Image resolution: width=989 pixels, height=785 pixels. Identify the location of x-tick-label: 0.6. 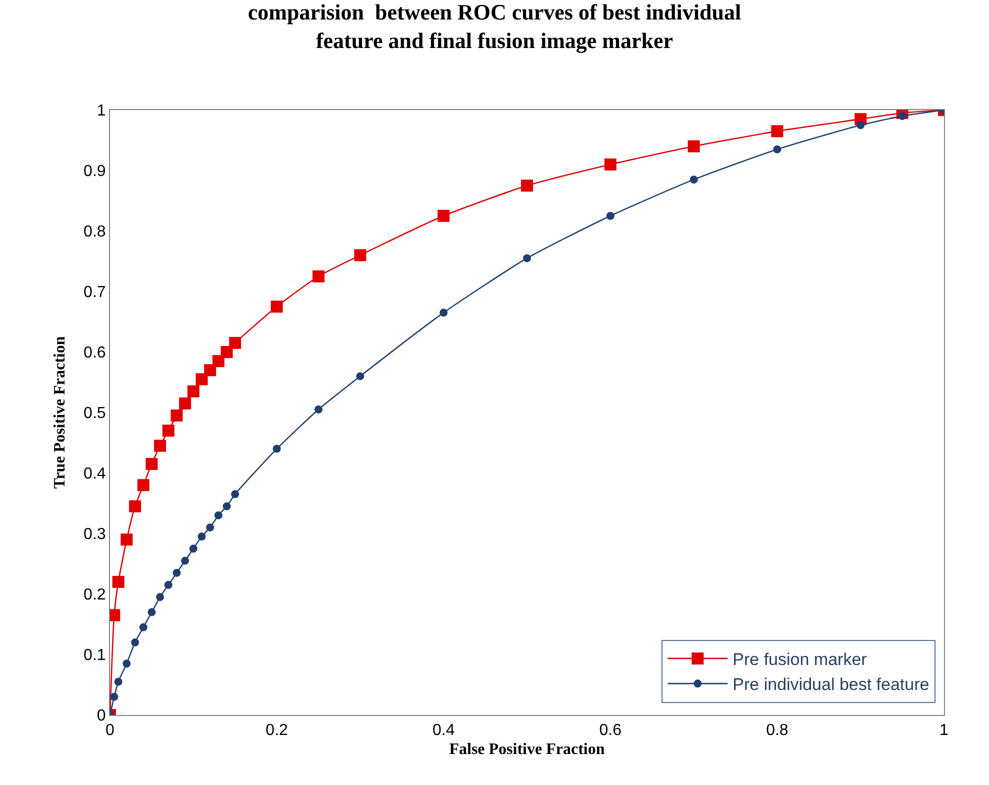
(610, 731).